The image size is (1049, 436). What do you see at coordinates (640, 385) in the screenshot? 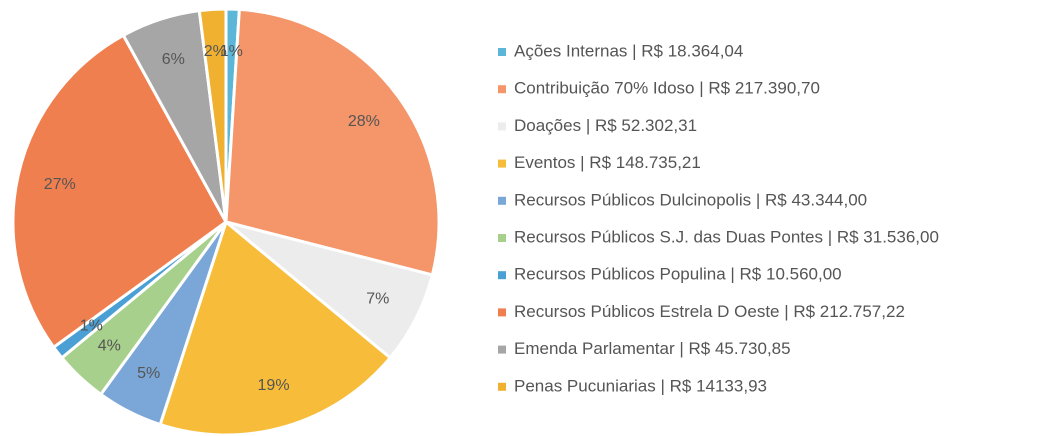
I see `legend-label: Penas Pucuniarias | R$ 14133,93` at bounding box center [640, 385].